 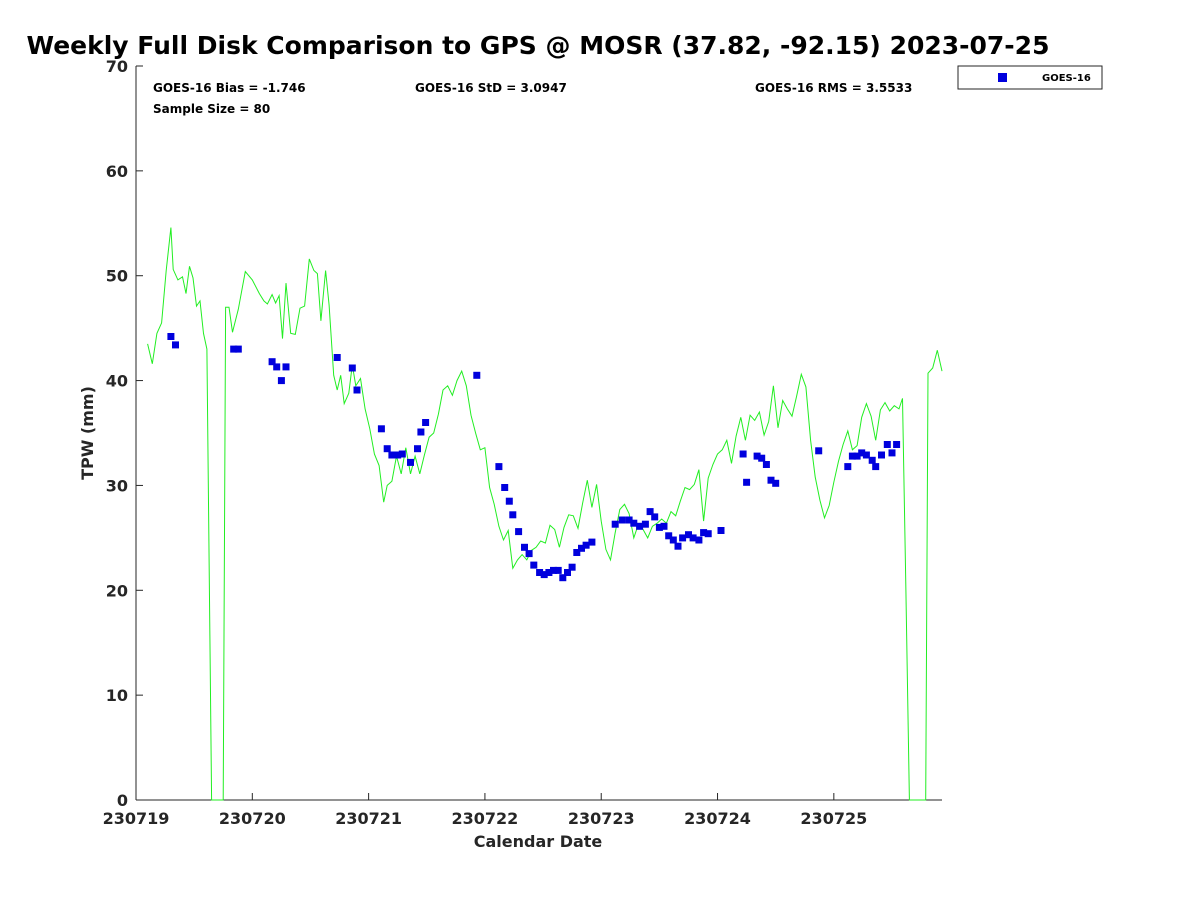 What do you see at coordinates (136, 818) in the screenshot?
I see `x-tick-label: 230719` at bounding box center [136, 818].